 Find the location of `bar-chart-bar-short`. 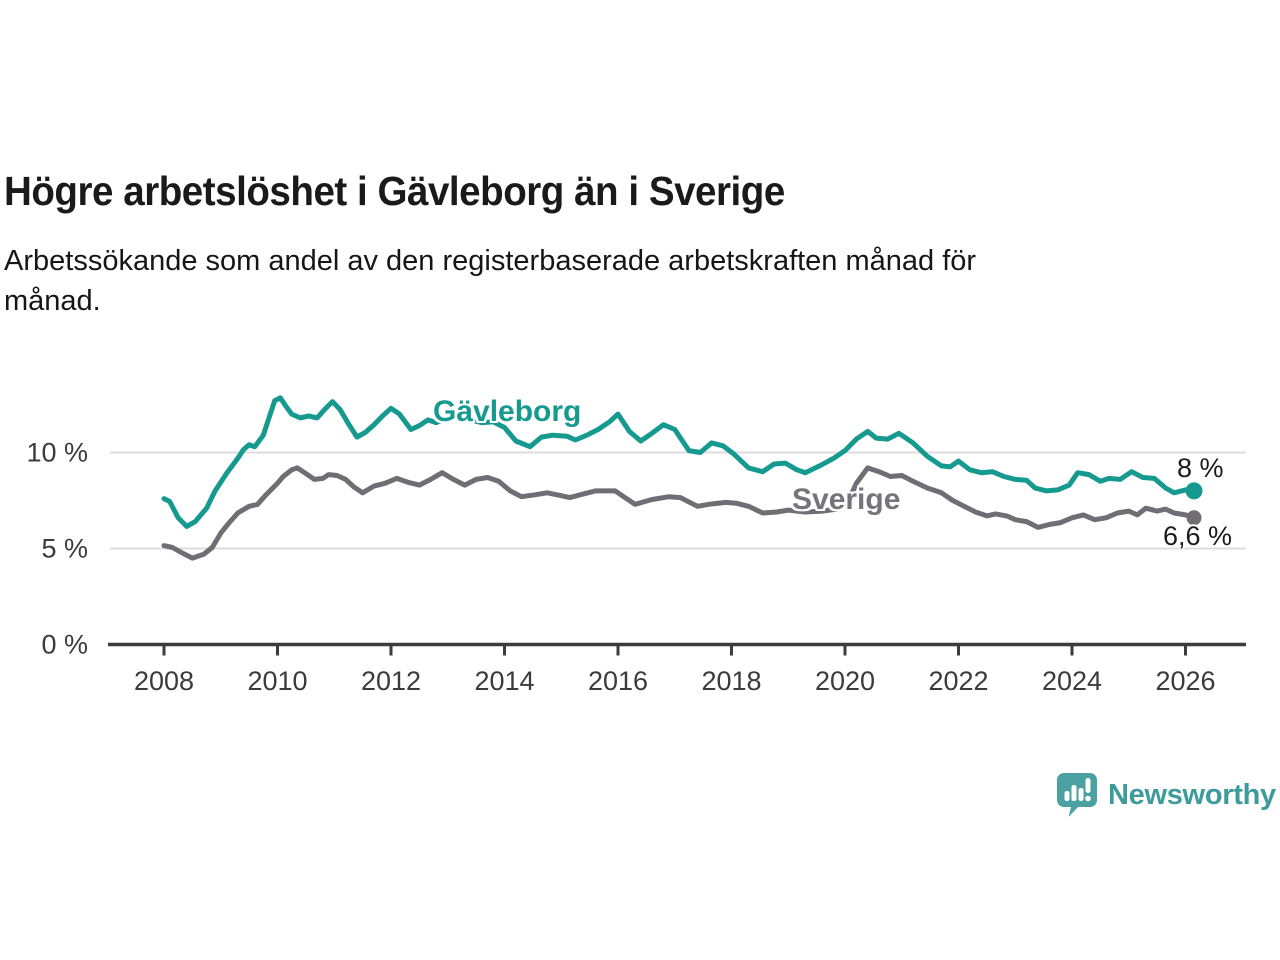

bar-chart-bar-short is located at coordinates (1067, 796).